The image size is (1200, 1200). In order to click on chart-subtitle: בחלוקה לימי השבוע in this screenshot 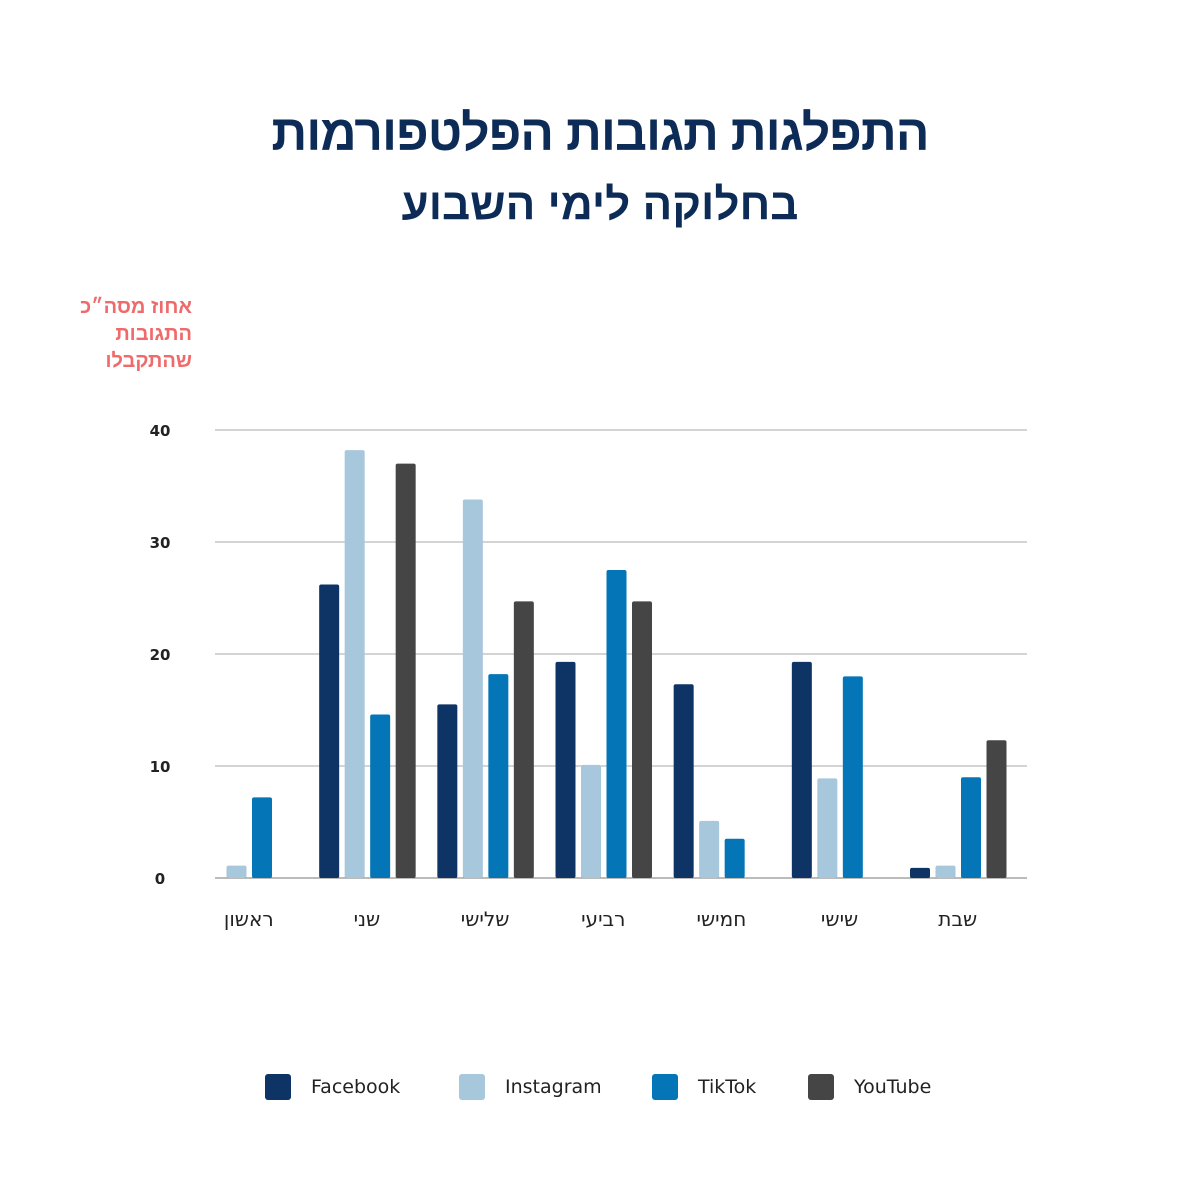, I will do `click(600, 204)`.